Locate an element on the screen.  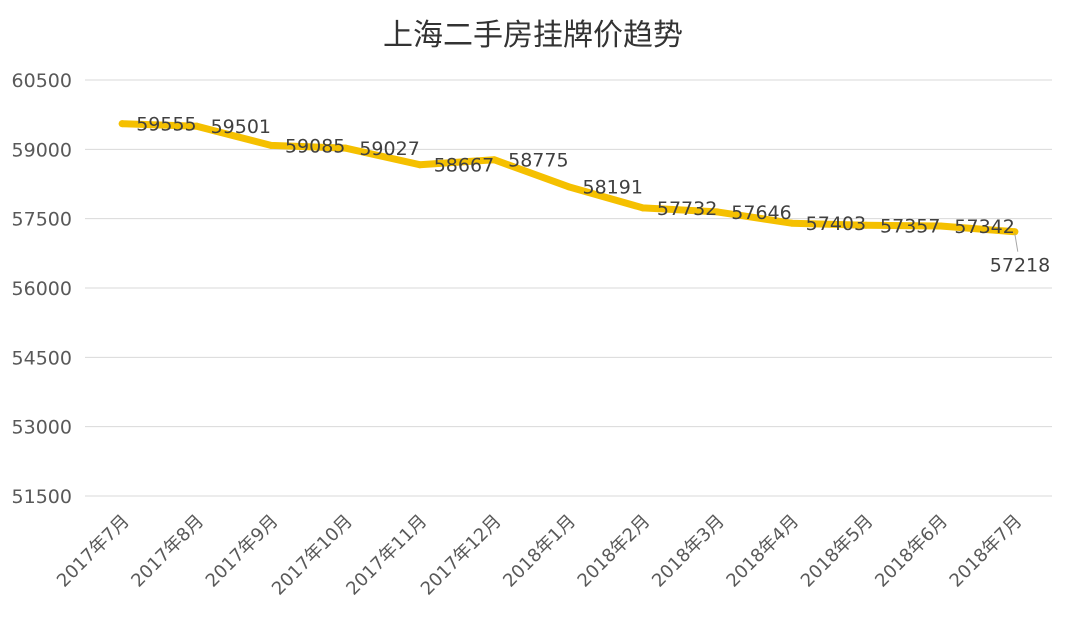
y-tick-label: 51500 is located at coordinates (42, 497).